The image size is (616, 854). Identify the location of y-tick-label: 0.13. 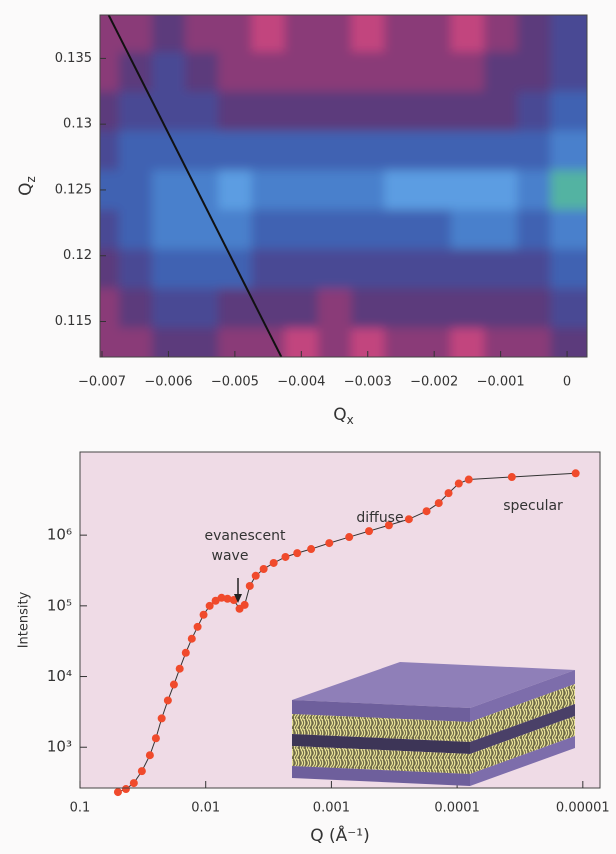
(77, 124).